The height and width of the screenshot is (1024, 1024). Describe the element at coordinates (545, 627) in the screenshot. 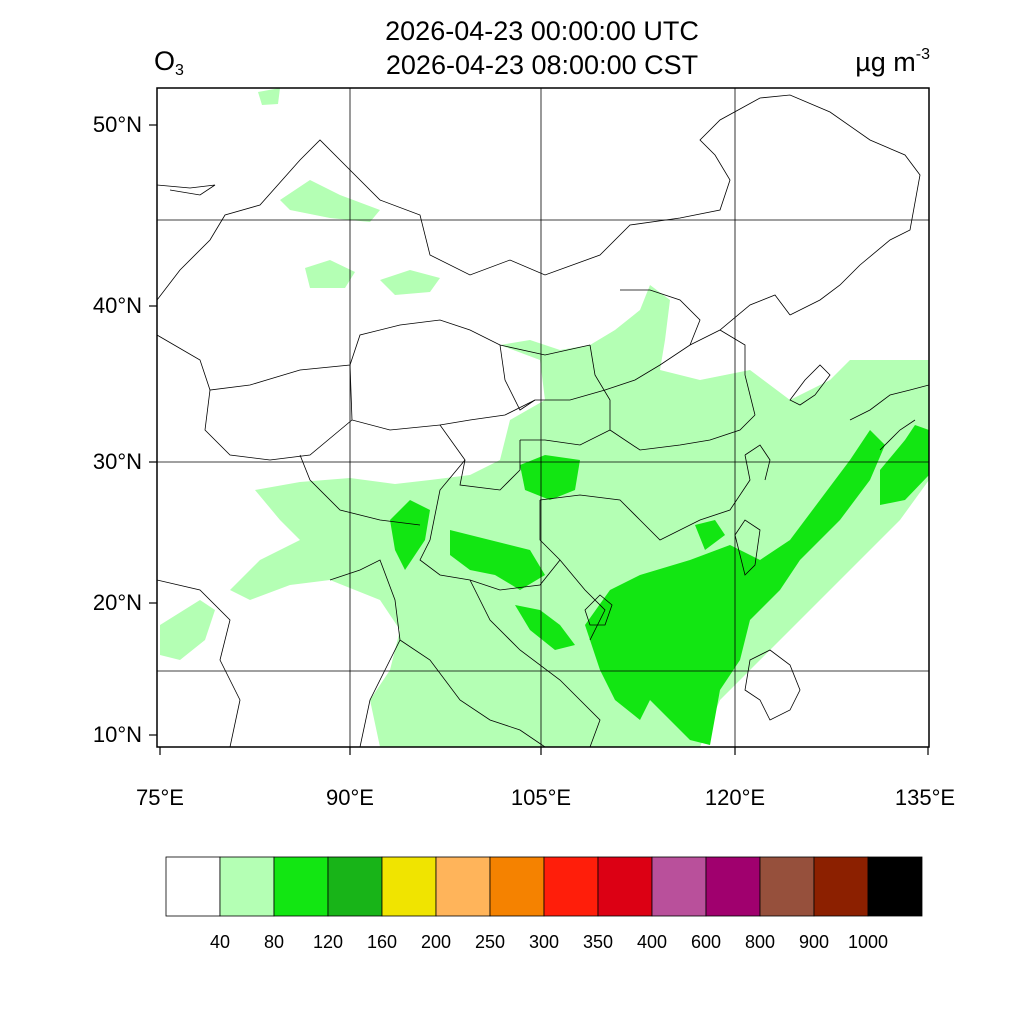

I see `ozone-core-gulf` at that location.